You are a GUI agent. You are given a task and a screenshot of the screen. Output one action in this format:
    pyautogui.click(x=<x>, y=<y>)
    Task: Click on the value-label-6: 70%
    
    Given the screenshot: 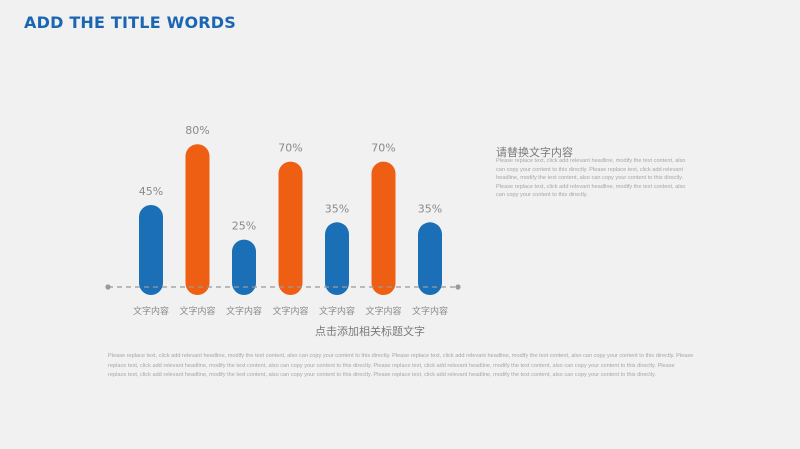 What is the action you would take?
    pyautogui.click(x=383, y=148)
    